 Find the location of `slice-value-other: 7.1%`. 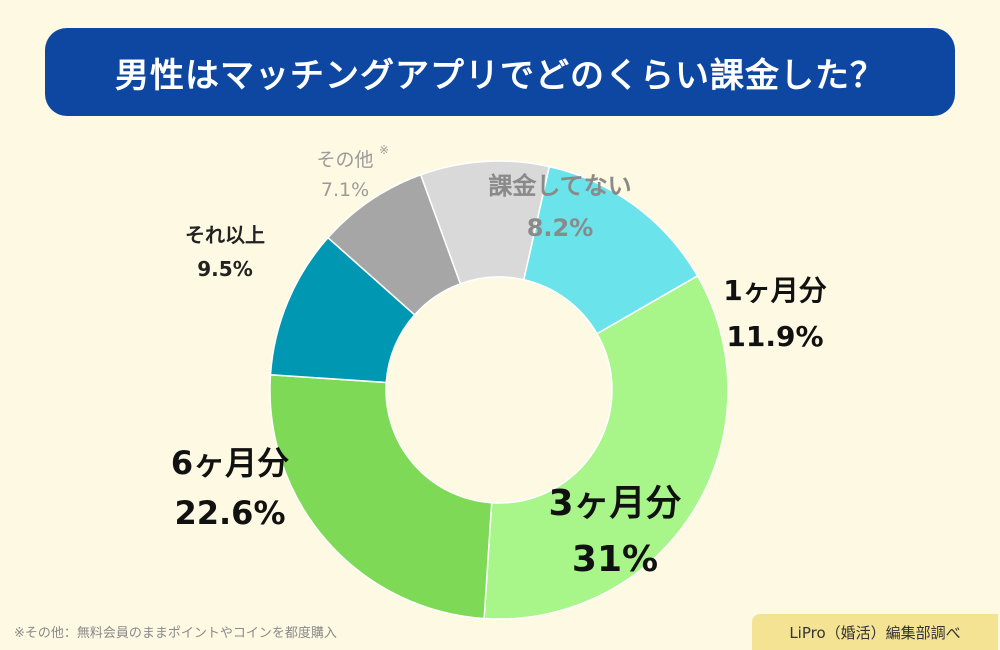

slice-value-other: 7.1% is located at coordinates (345, 190).